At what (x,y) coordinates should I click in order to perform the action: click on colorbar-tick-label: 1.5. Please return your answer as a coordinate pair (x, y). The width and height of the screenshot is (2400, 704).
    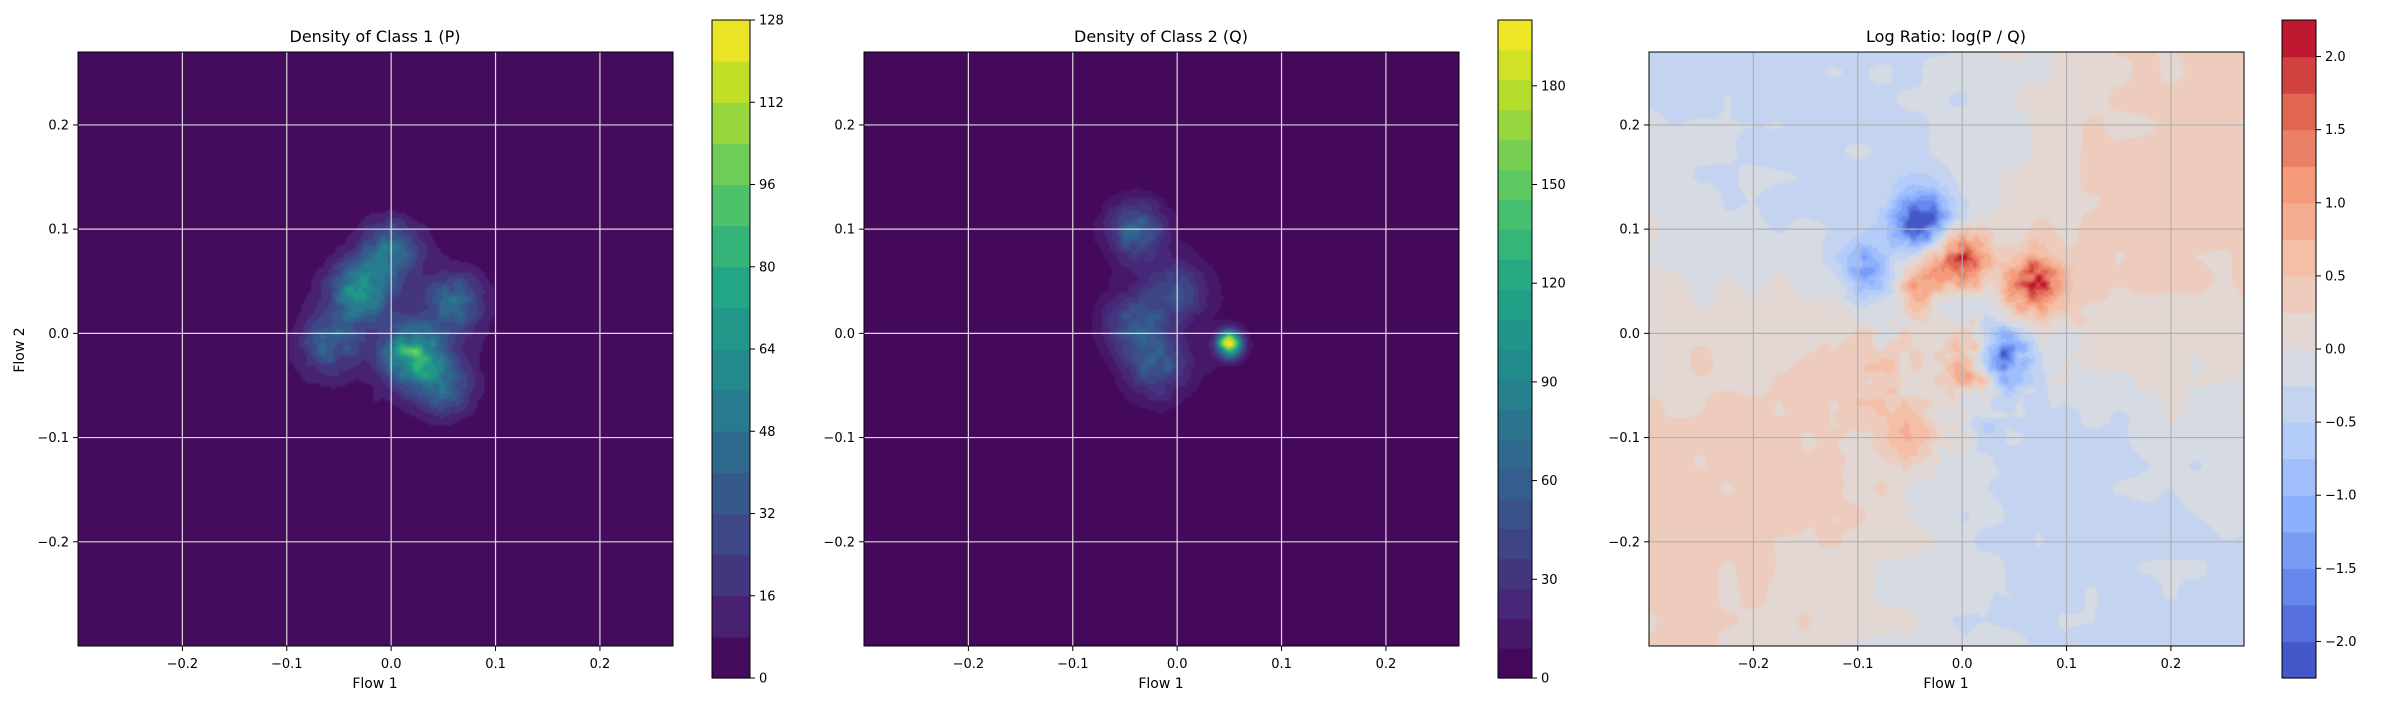
    Looking at the image, I should click on (2335, 130).